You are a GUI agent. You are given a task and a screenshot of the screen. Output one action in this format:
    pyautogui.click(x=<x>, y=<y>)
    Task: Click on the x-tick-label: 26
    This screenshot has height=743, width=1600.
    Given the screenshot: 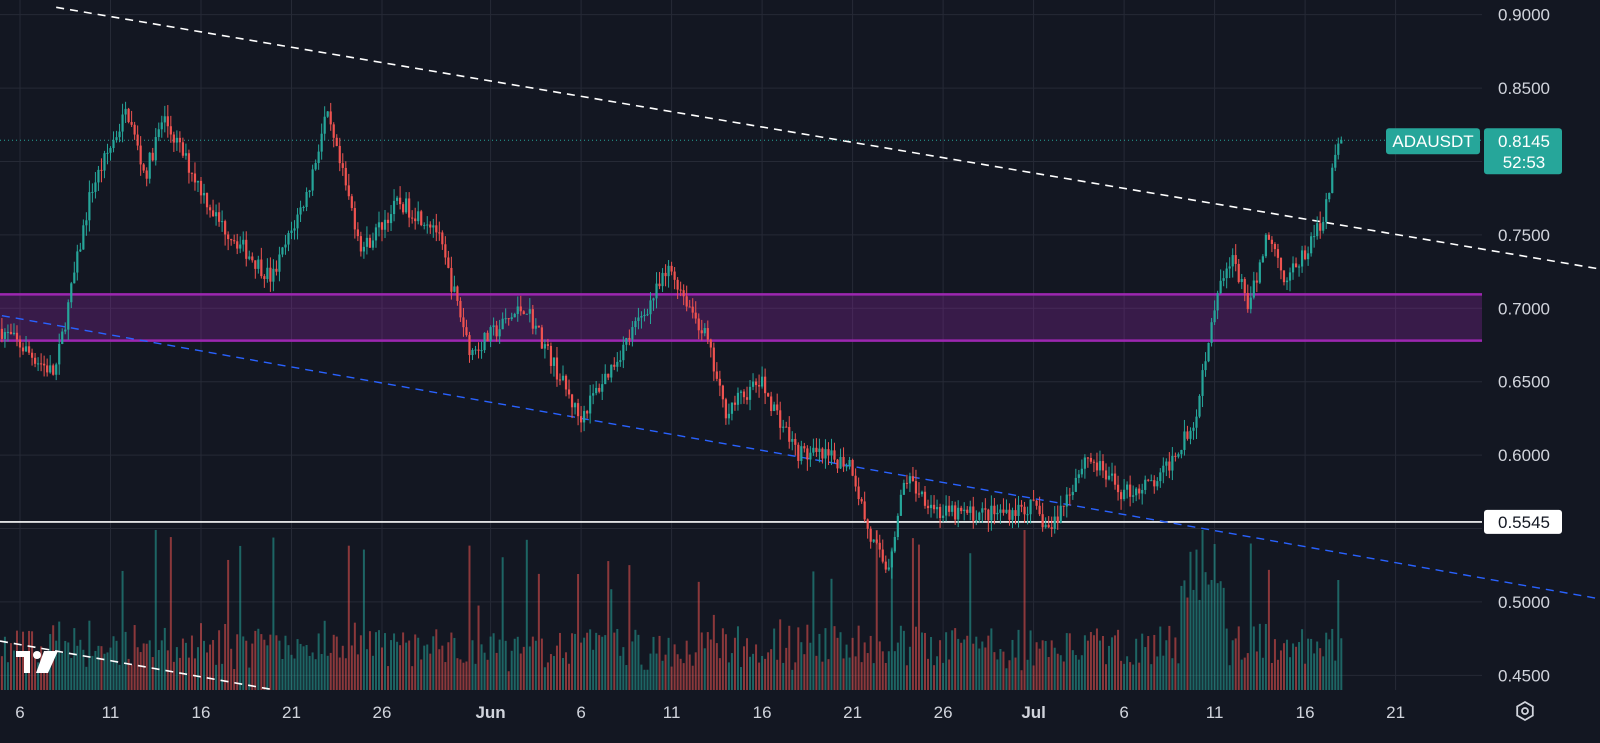 What is the action you would take?
    pyautogui.click(x=943, y=712)
    